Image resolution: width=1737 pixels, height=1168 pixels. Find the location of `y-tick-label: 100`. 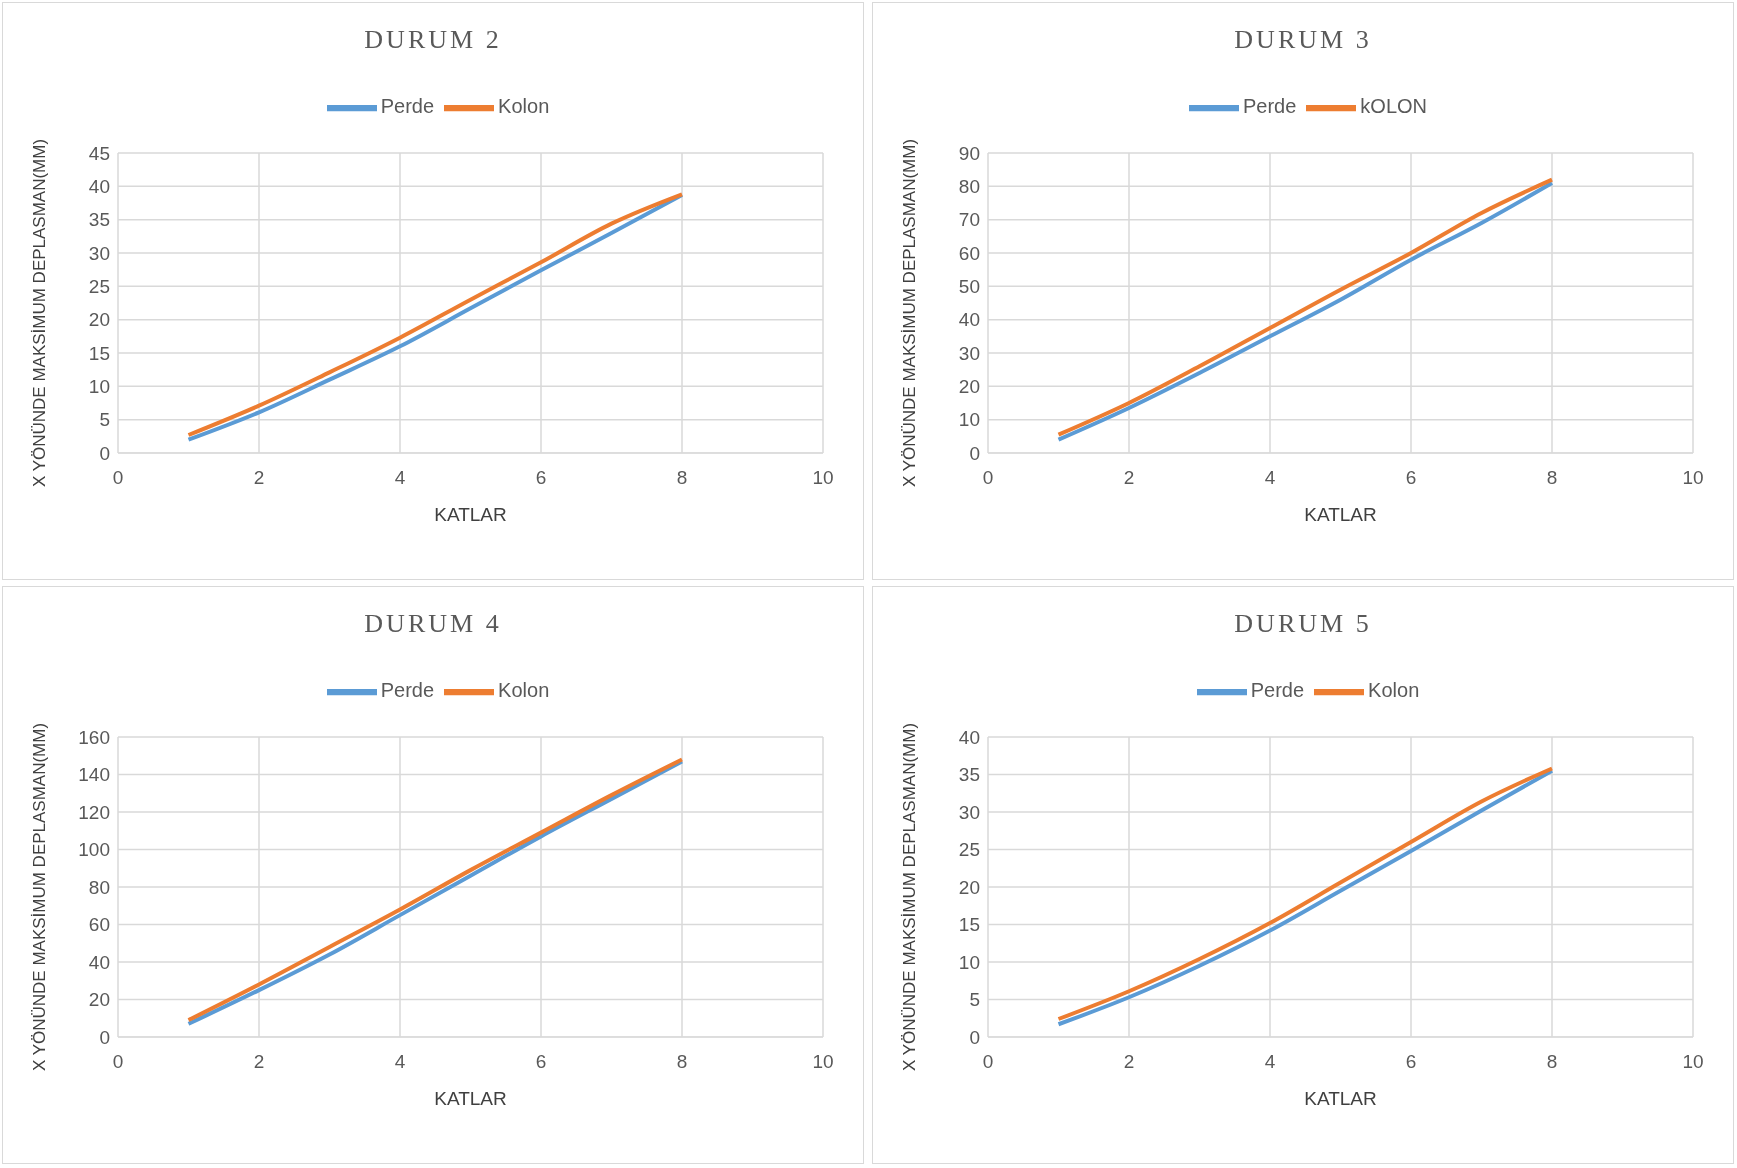

y-tick-label: 100 is located at coordinates (94, 850).